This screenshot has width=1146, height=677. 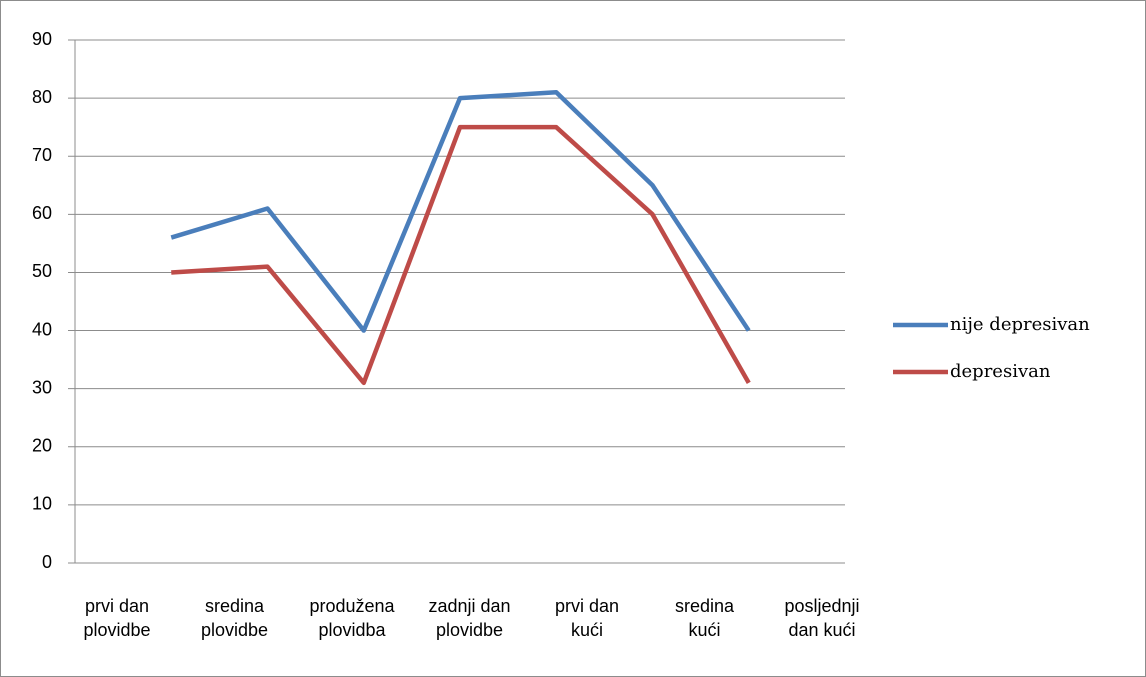 I want to click on y-tick-label: 90, so click(x=42, y=39).